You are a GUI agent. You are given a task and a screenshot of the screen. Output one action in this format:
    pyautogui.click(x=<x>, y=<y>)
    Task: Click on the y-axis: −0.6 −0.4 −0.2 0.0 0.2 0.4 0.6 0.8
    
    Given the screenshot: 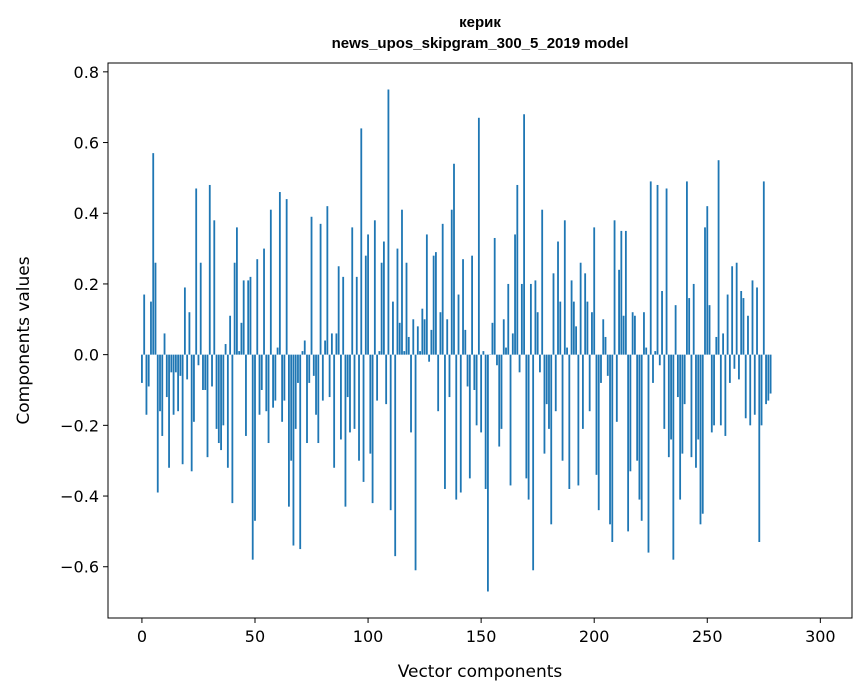 What is the action you would take?
    pyautogui.click(x=84, y=320)
    